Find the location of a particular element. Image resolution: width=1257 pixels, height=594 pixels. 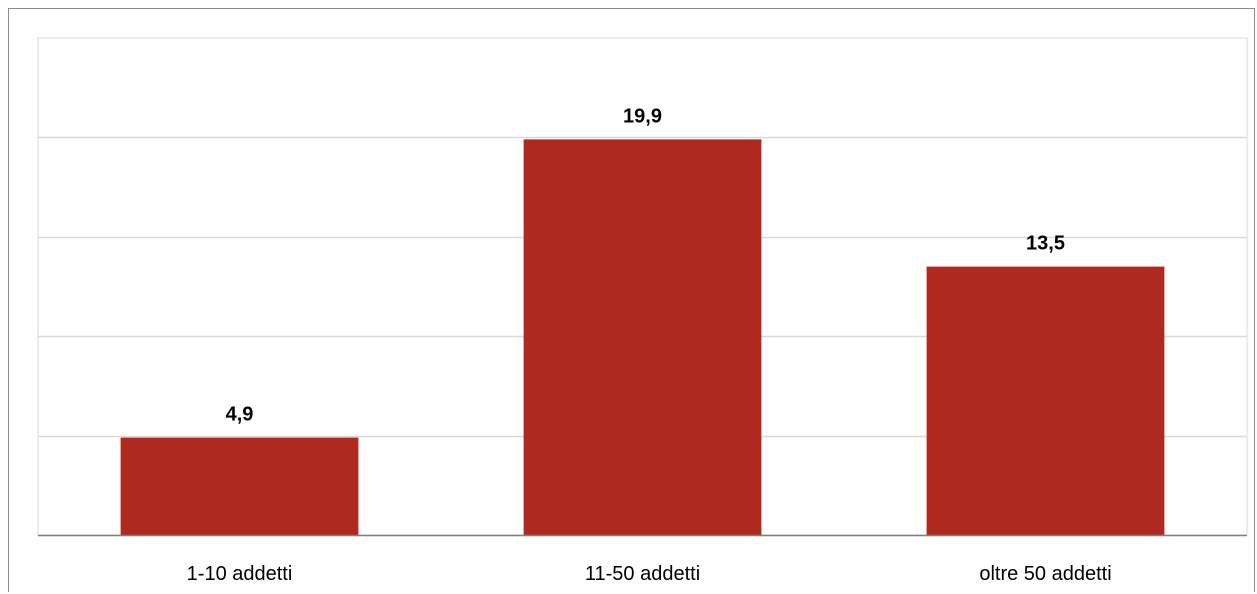

data-label-2: 19,9 is located at coordinates (642, 116).